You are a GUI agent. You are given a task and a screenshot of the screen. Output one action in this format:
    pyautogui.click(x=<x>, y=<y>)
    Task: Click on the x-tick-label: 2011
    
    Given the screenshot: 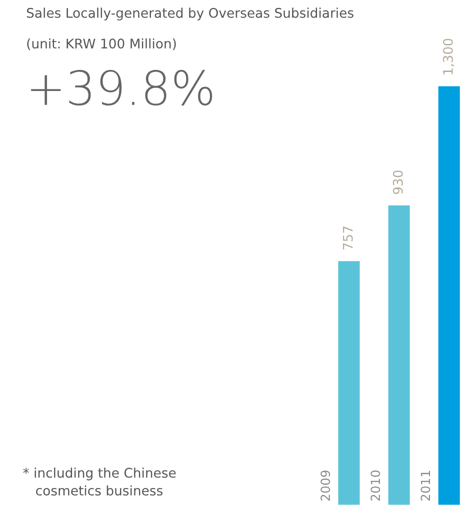 What is the action you would take?
    pyautogui.click(x=425, y=485)
    